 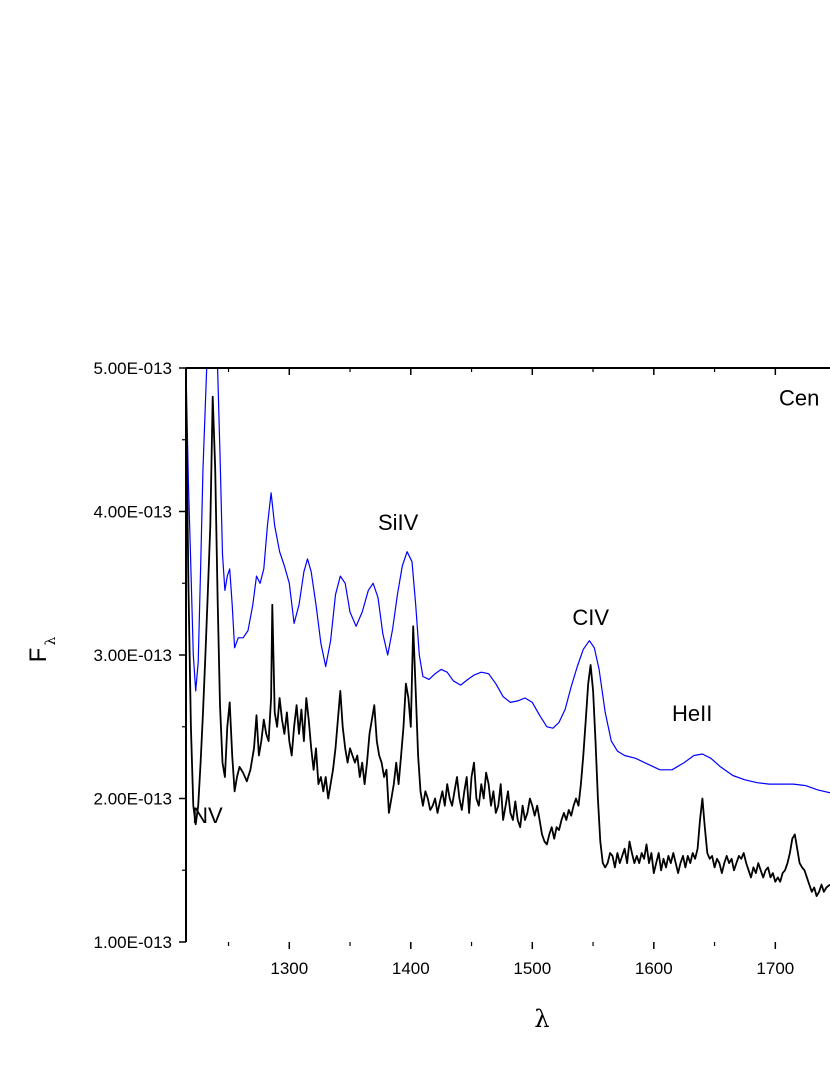 What do you see at coordinates (133, 799) in the screenshot?
I see `y-tick-label: 2.00E-013` at bounding box center [133, 799].